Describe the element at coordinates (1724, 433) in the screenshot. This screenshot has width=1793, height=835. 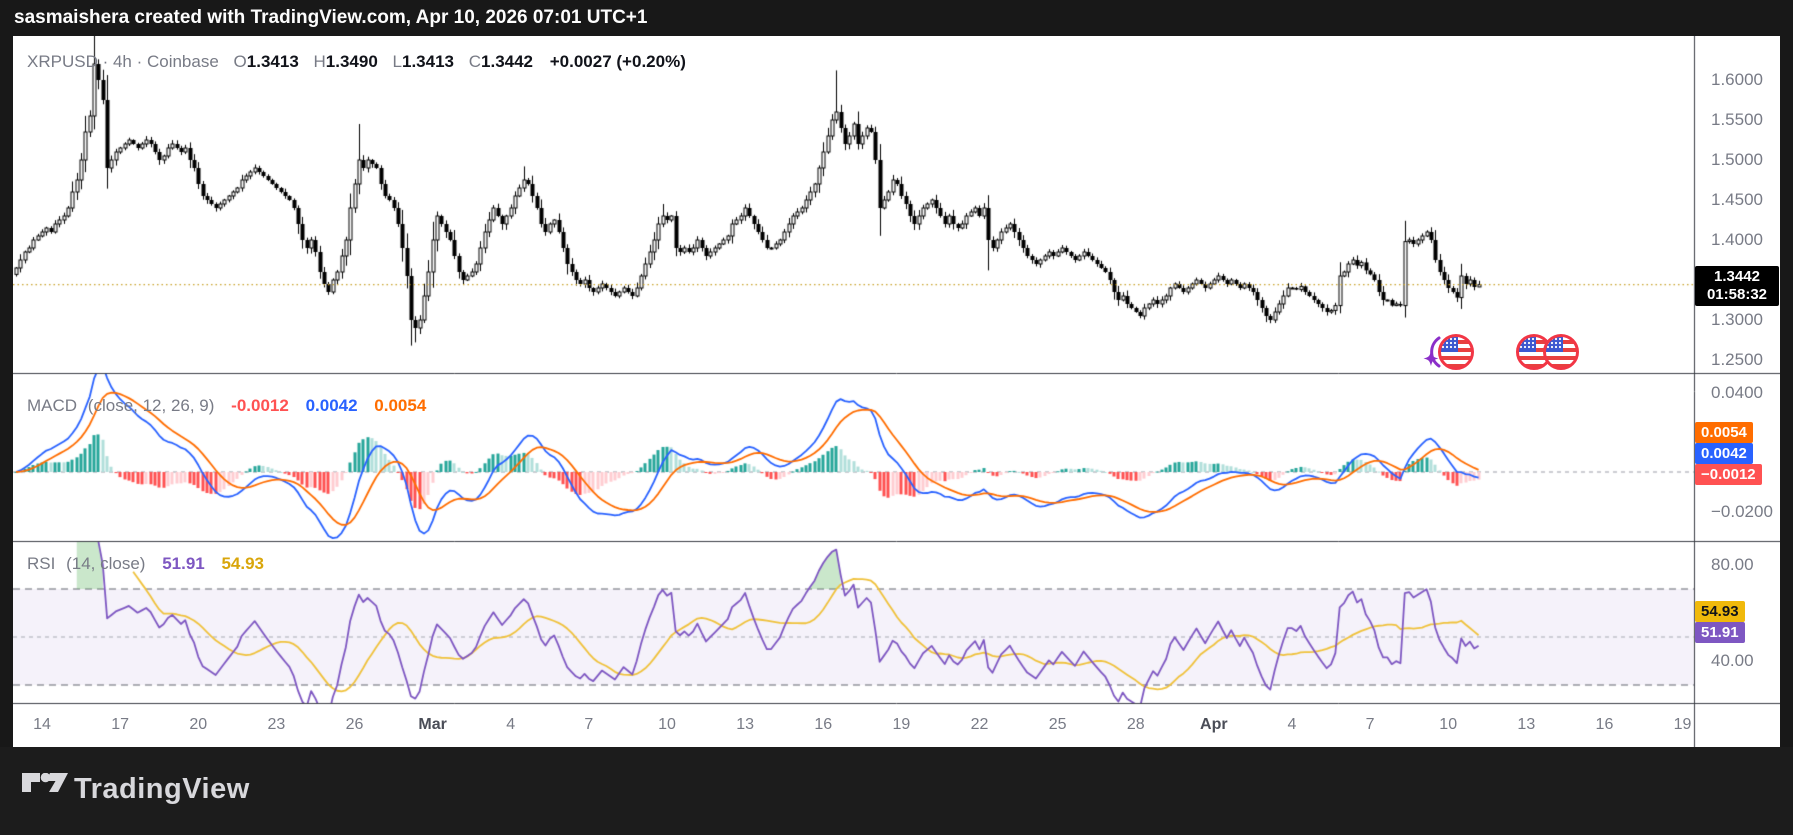
I see `macd-signal-badge: 0.0054` at that location.